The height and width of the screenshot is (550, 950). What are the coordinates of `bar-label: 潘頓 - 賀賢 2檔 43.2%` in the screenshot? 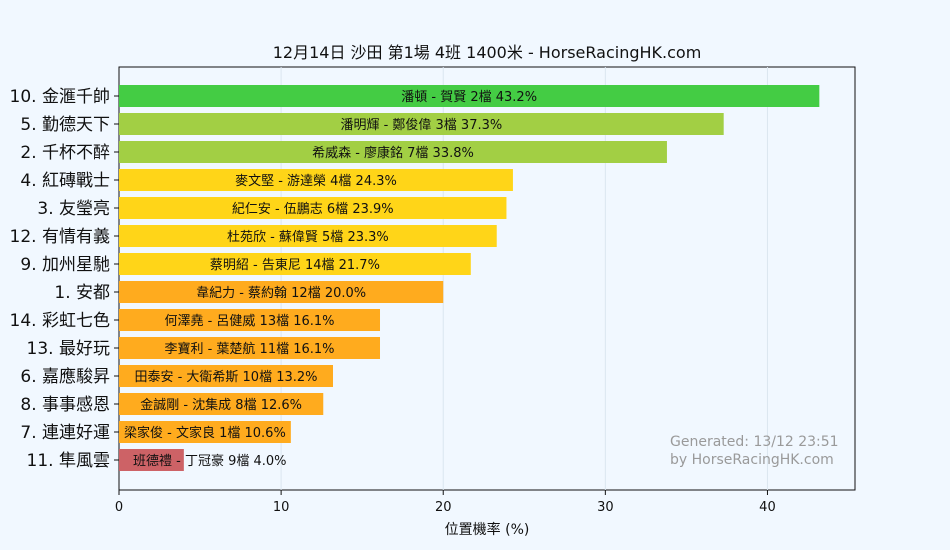 It's located at (469, 97).